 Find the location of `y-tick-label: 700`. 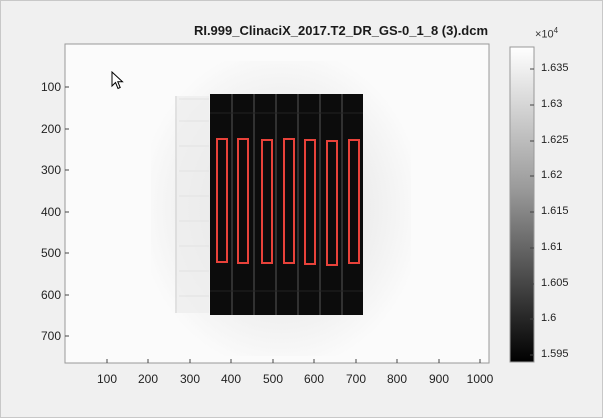

y-tick-label: 700 is located at coordinates (50, 336).